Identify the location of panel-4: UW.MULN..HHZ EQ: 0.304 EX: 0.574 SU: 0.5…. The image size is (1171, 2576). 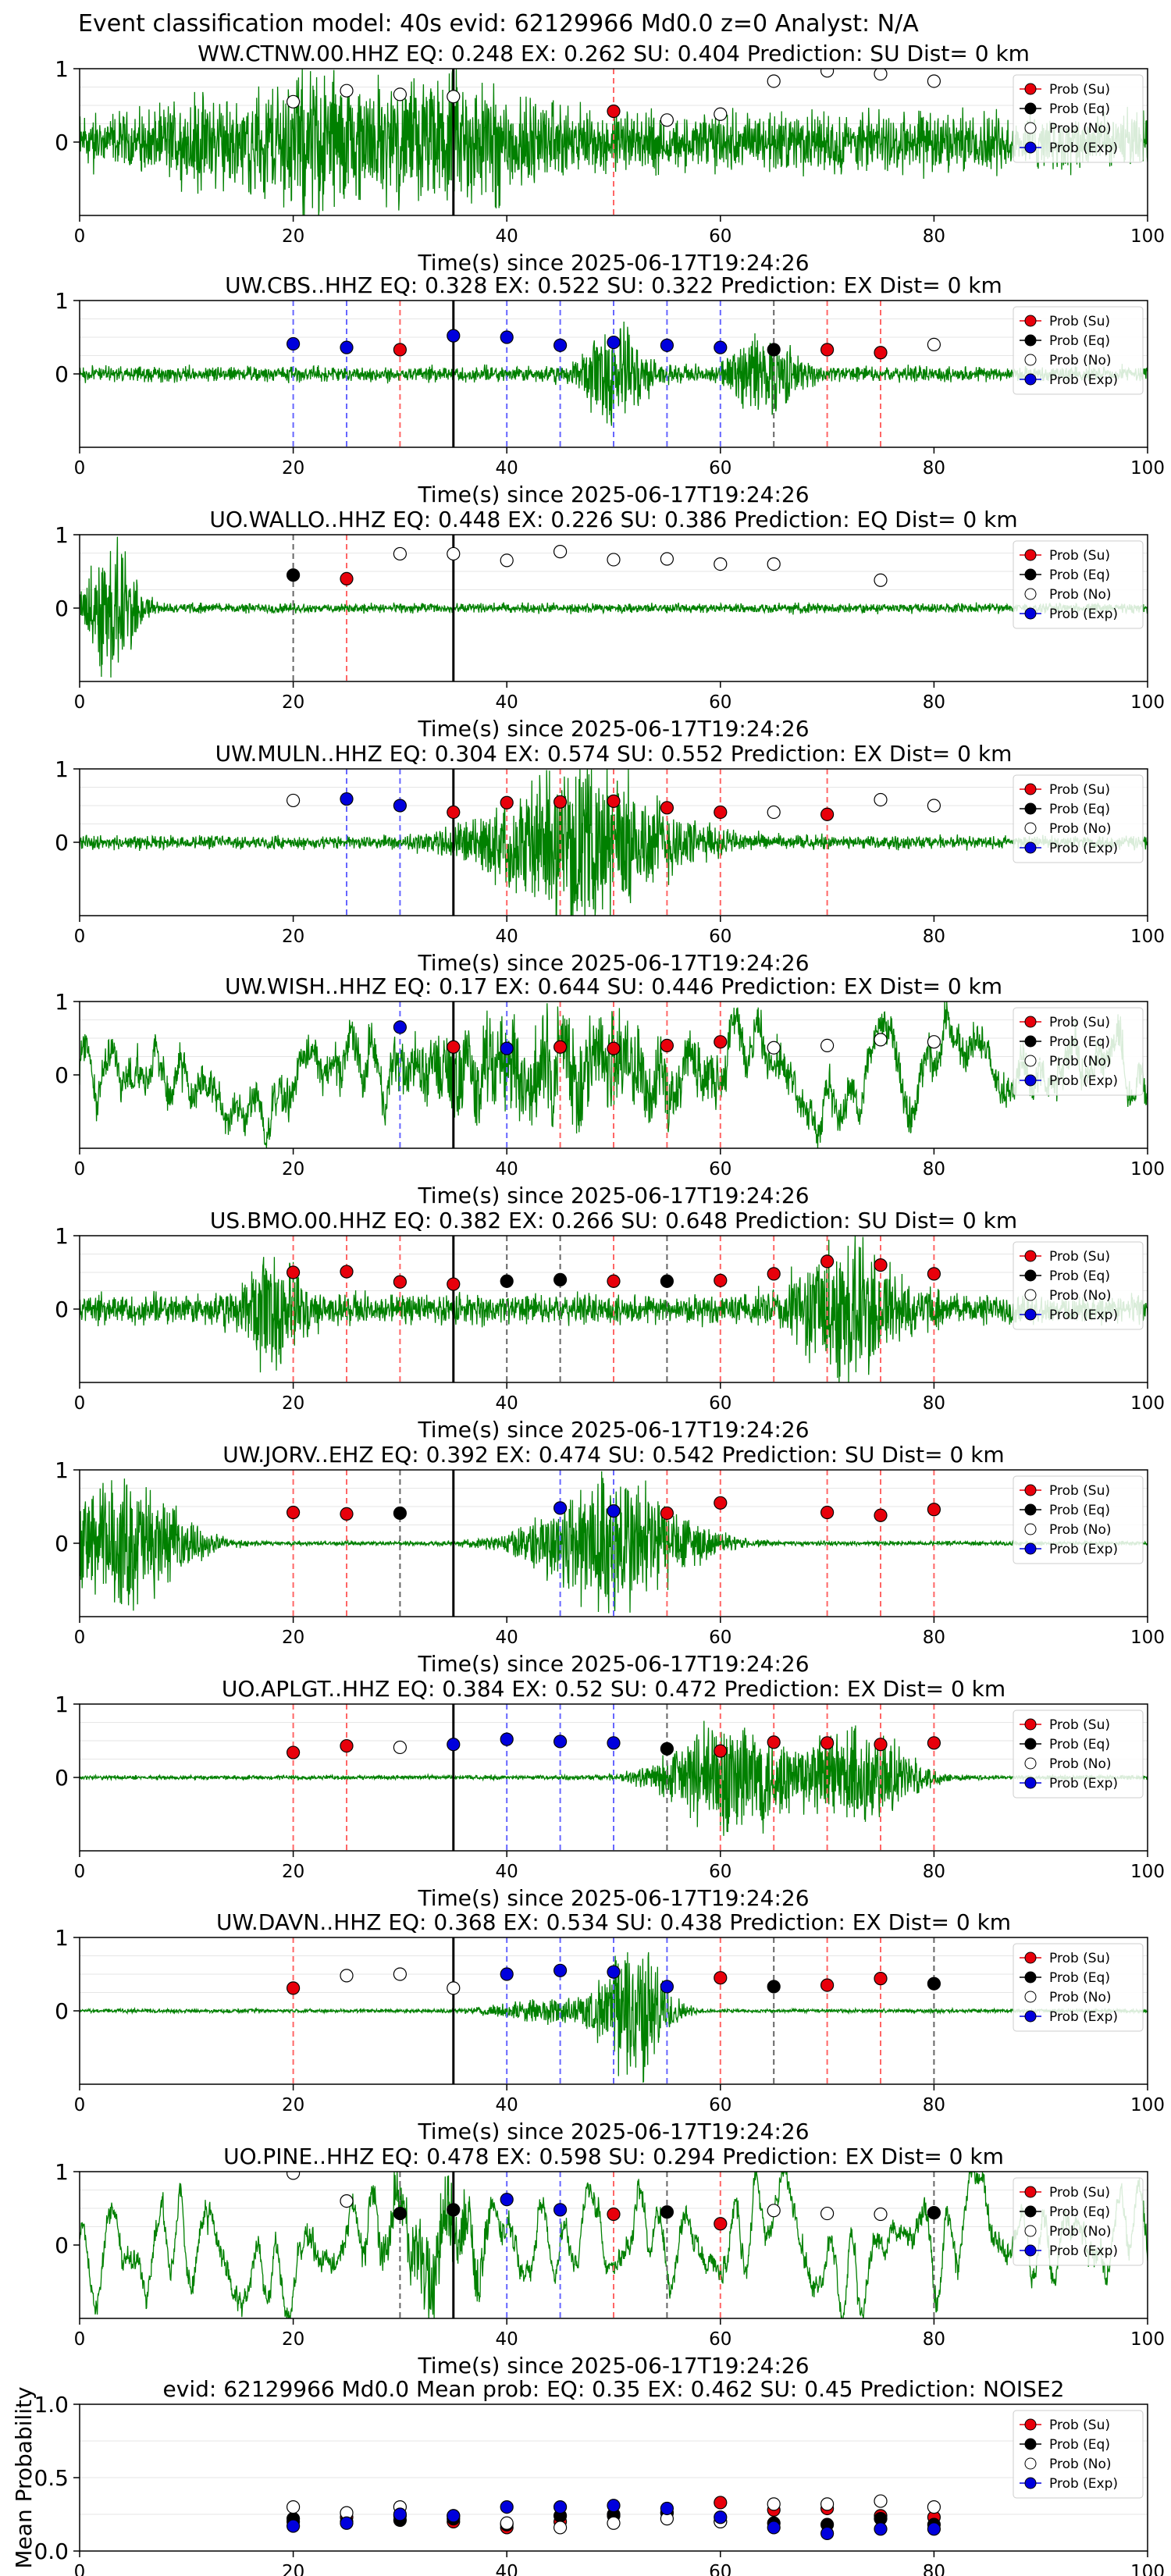
(610, 858).